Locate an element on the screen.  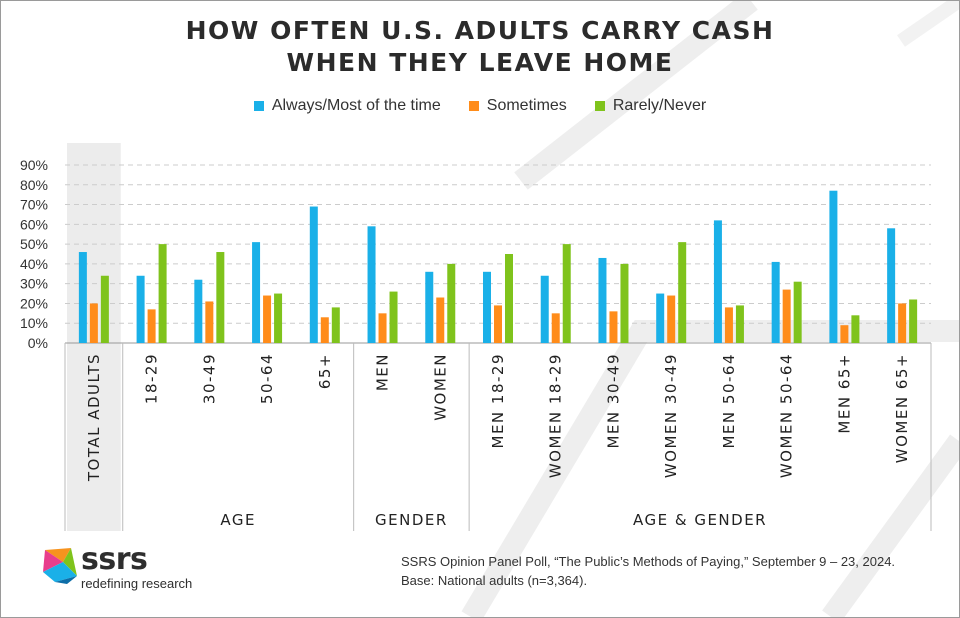
legend-label: Sometimes is located at coordinates (526, 105).